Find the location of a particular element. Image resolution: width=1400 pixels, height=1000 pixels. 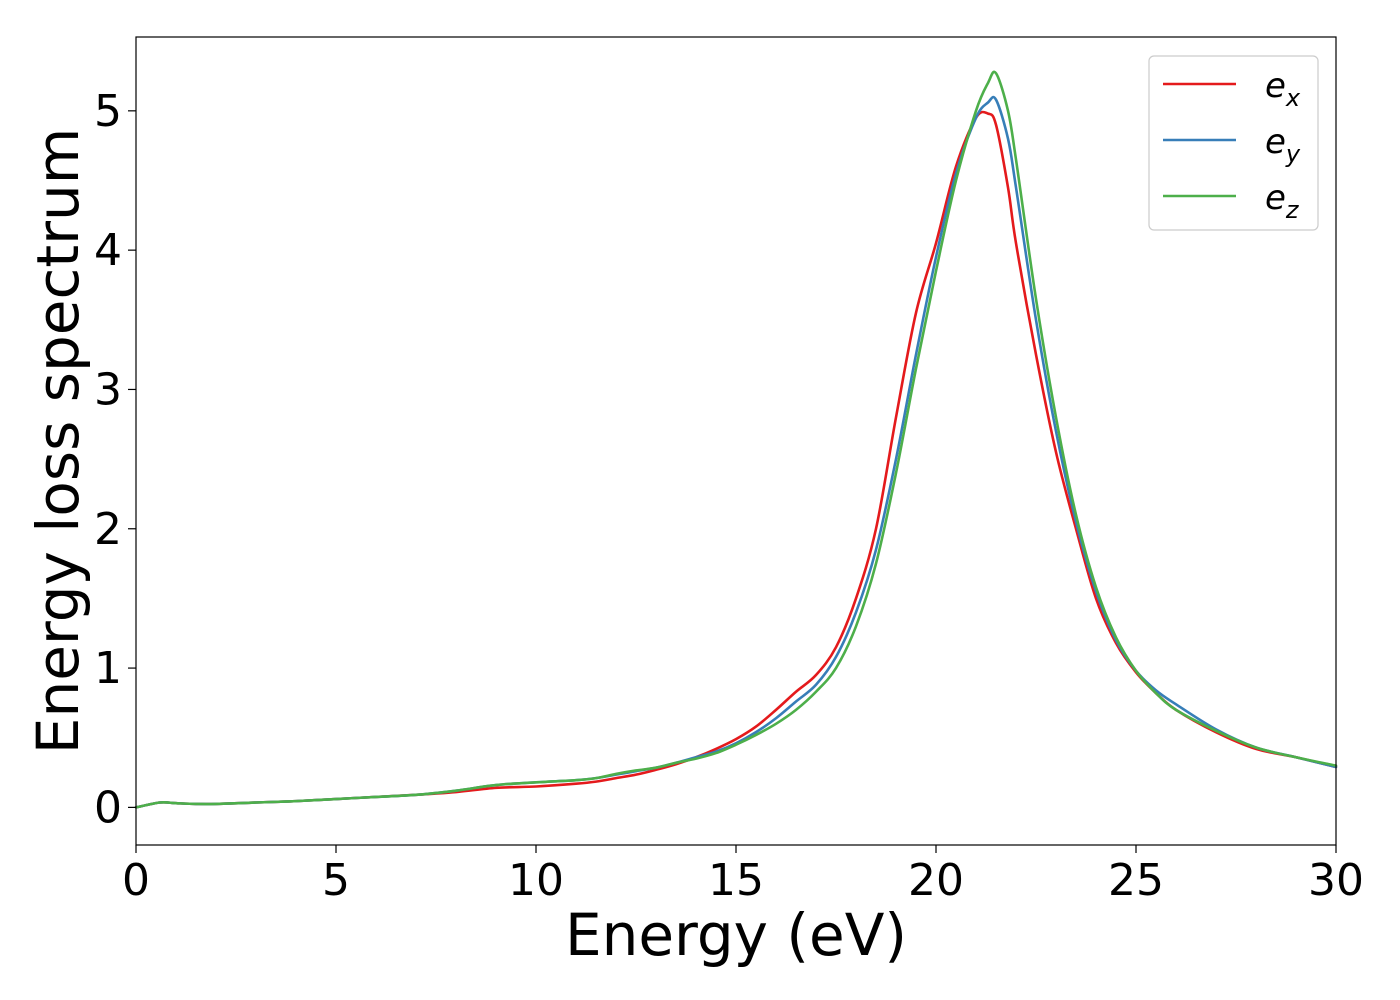

y-axis-title: Energy loss spectrum is located at coordinates (58, 441).